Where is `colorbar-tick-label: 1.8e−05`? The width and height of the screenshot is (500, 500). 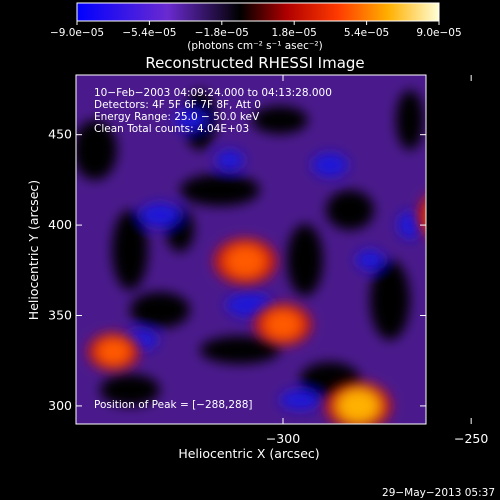
colorbar-tick-label: 1.8e−05 is located at coordinates (294, 33).